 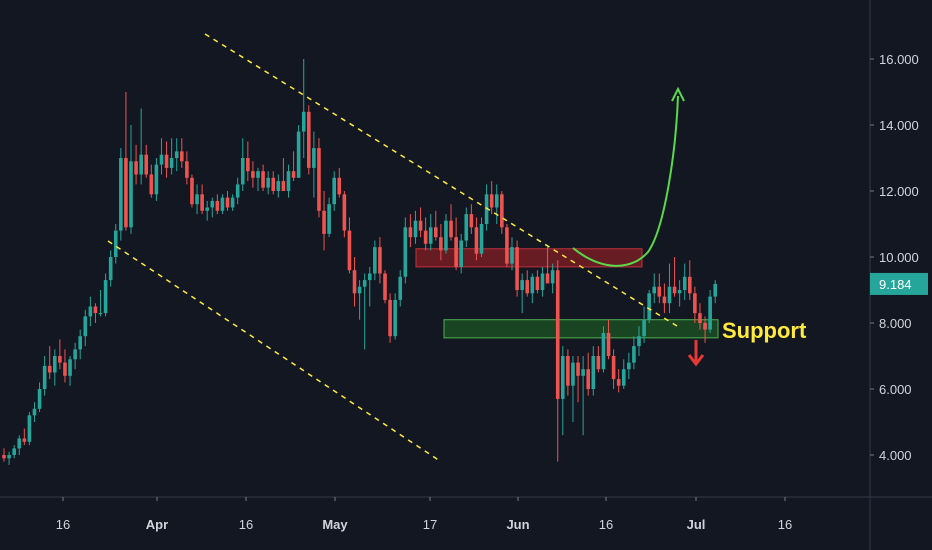 I want to click on x-tick-label: 16, so click(x=63, y=524).